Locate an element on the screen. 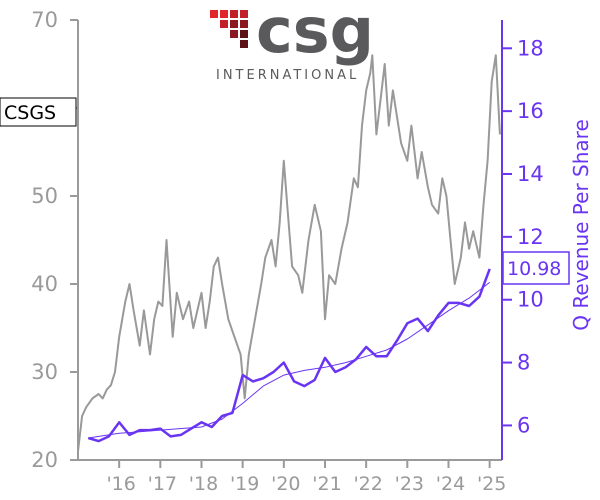 The image size is (600, 500). x-tick-label: '25 is located at coordinates (491, 484).